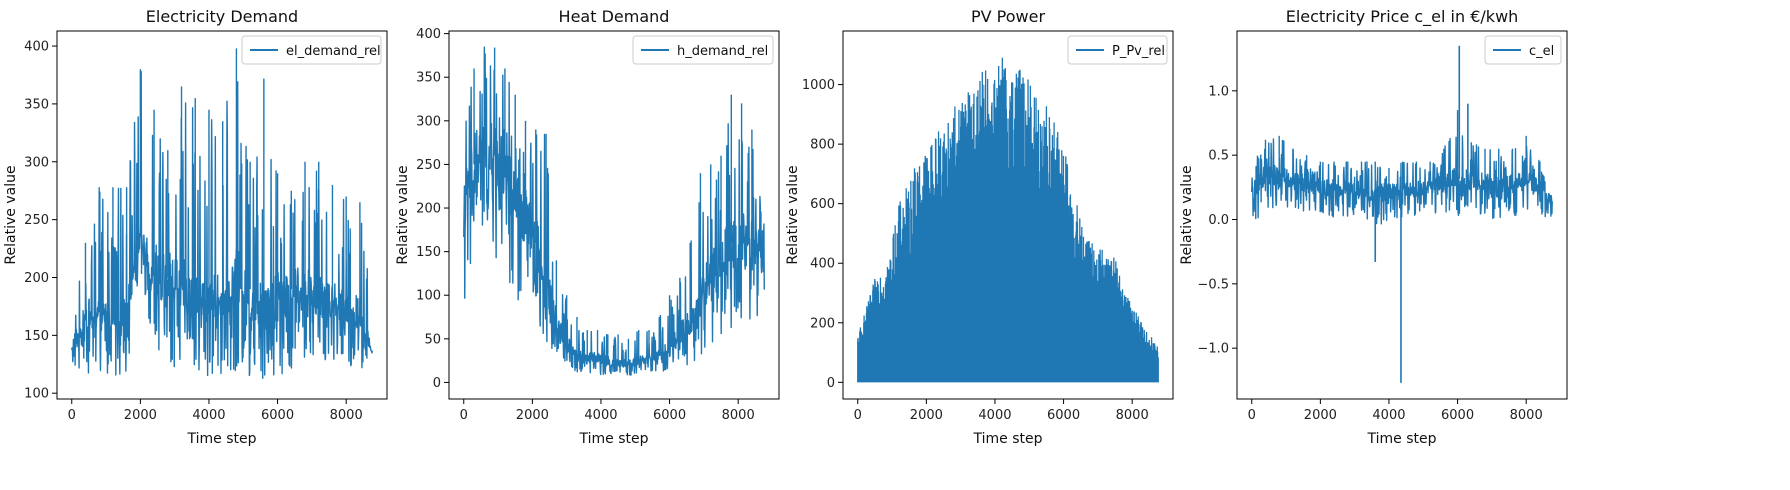 The width and height of the screenshot is (1790, 490). I want to click on y-axis: 100 150 200 250 300 350 400, so click(40, 221).